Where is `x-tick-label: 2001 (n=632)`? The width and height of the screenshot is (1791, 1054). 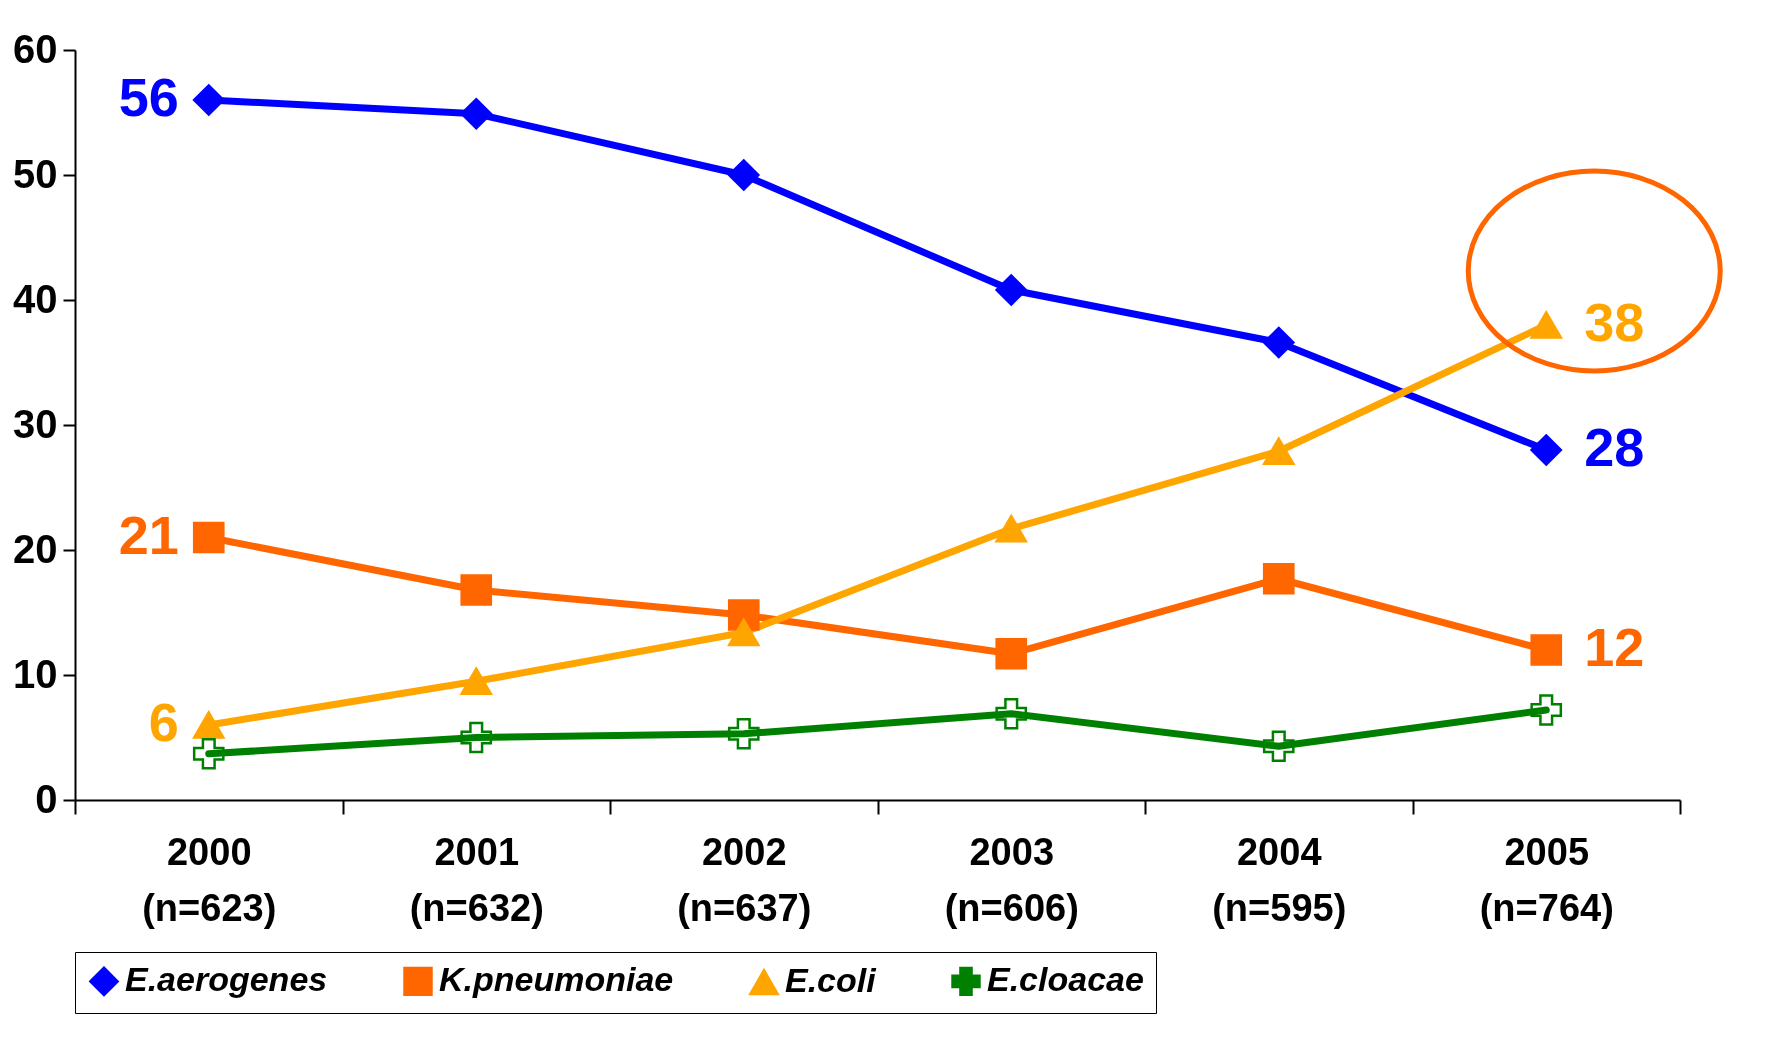
x-tick-label: 2001 (n=632) is located at coordinates (476, 879).